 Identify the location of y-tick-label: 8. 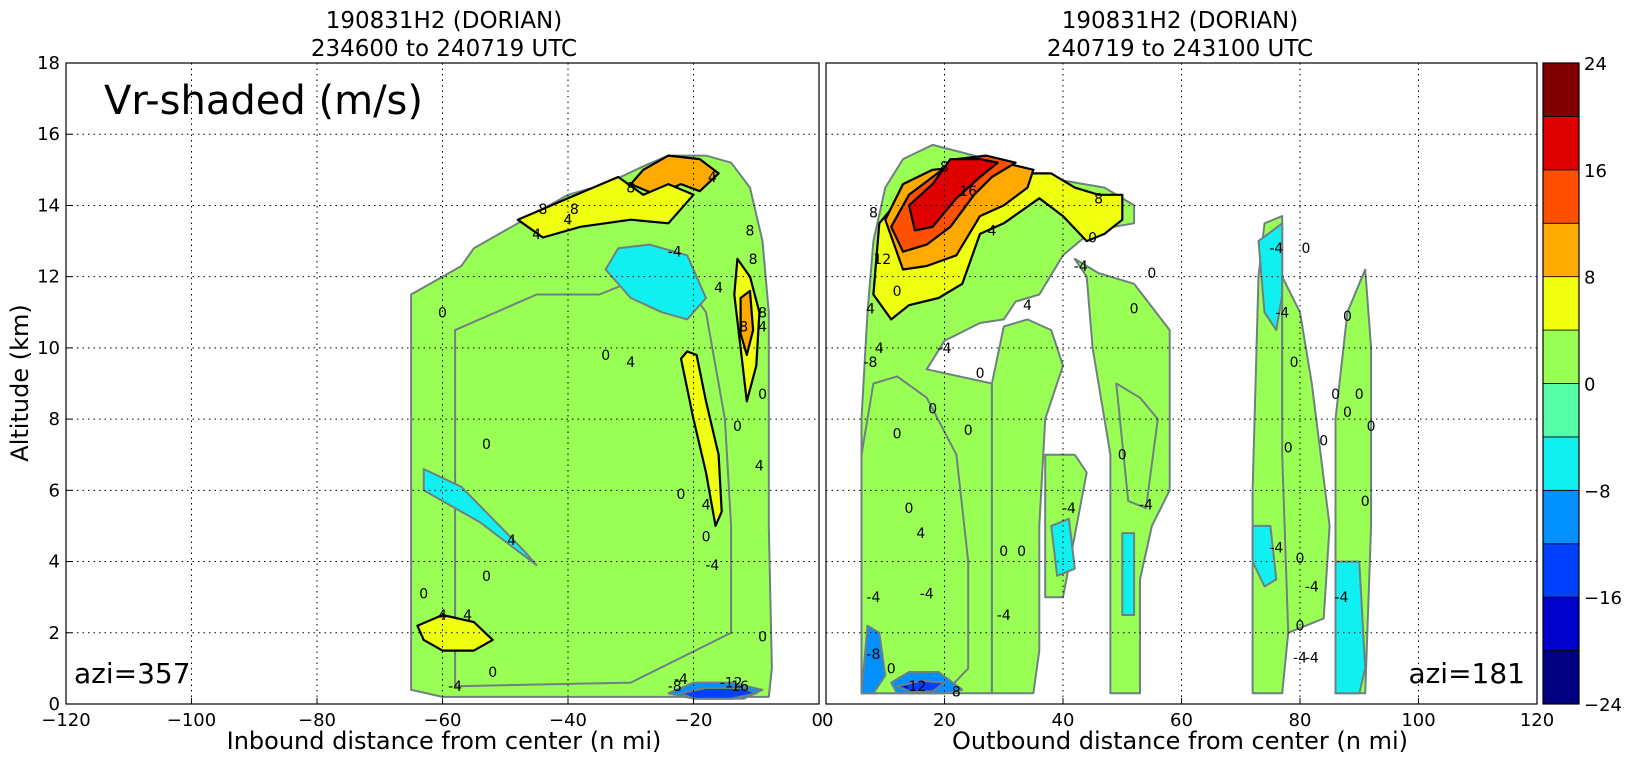
(54, 419).